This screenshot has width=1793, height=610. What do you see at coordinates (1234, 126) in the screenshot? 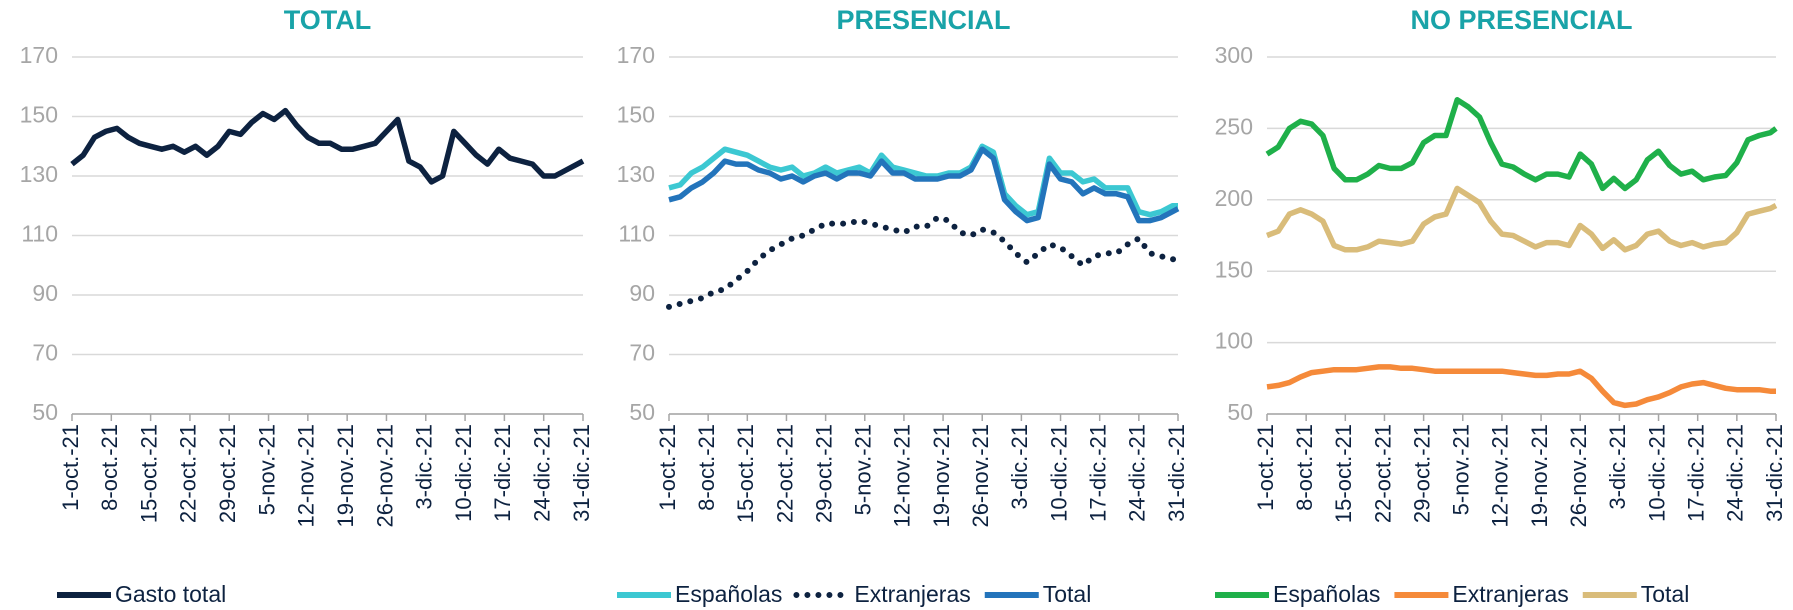
I see `y-tick-label: 250` at bounding box center [1234, 126].